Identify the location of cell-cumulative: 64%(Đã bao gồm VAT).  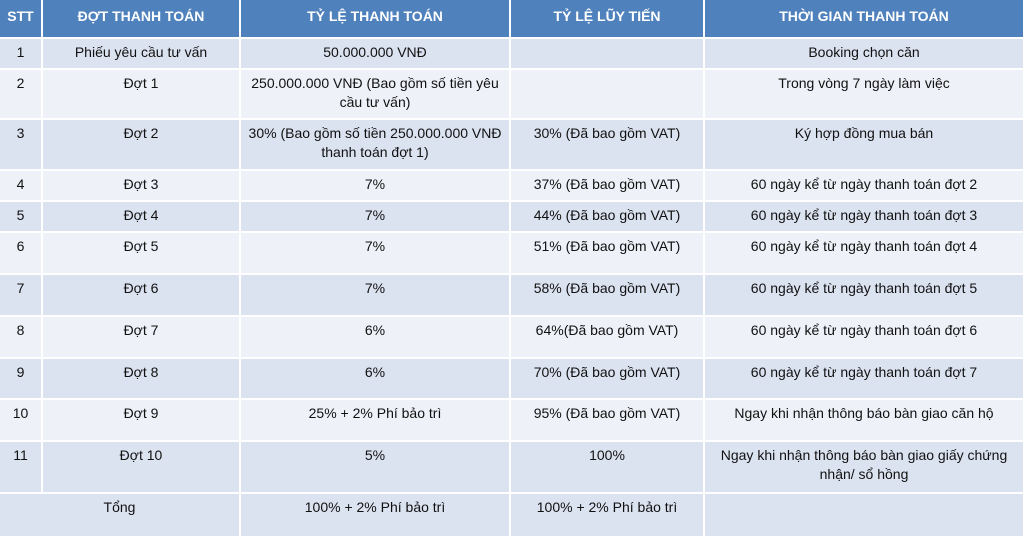
(607, 337).